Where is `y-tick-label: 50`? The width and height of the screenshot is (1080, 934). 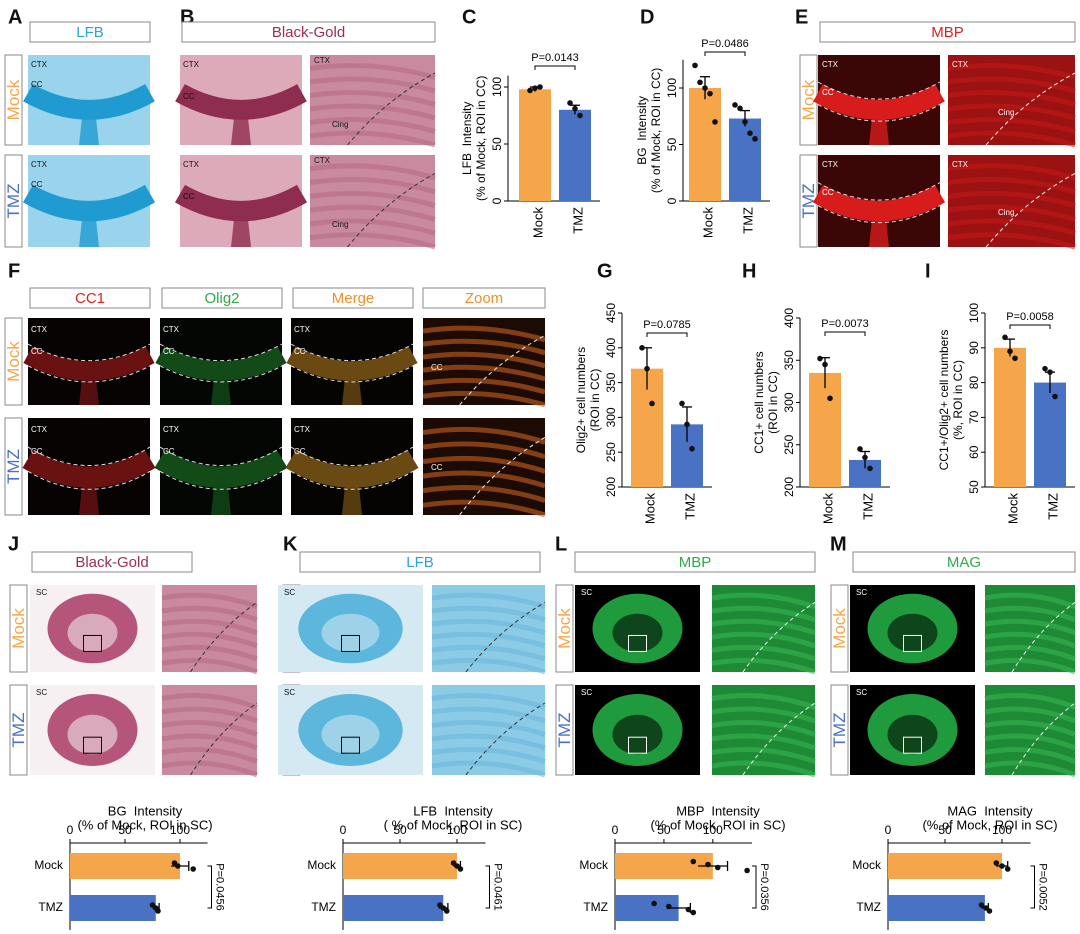
y-tick-label: 50 is located at coordinates (497, 144).